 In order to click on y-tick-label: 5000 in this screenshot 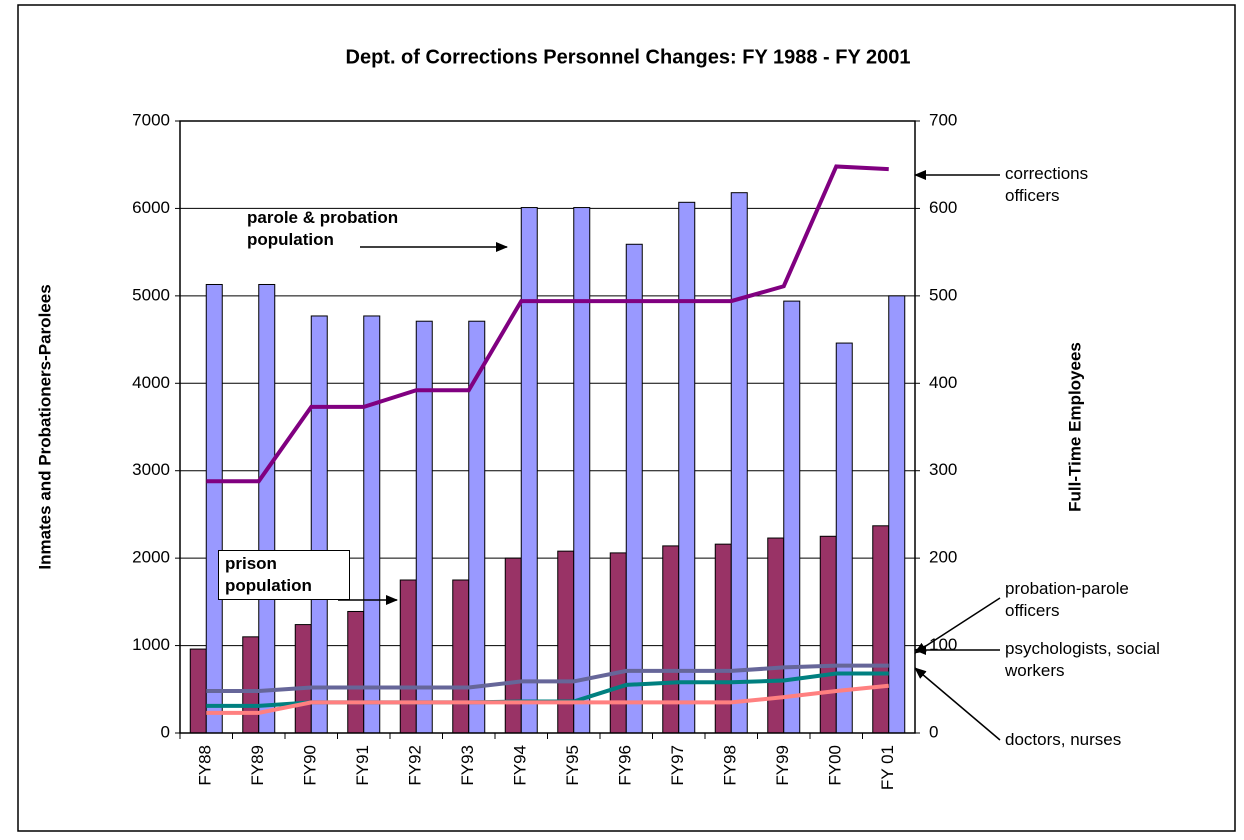, I will do `click(151, 294)`.